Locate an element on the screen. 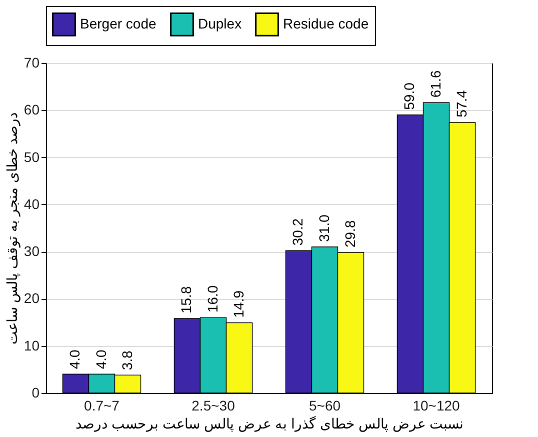 This screenshot has width=538, height=437. x-axis-title: نسبت عرض پالس خطای گذرا به عرض پالس ساعت برحسب درصد is located at coordinates (270, 424).